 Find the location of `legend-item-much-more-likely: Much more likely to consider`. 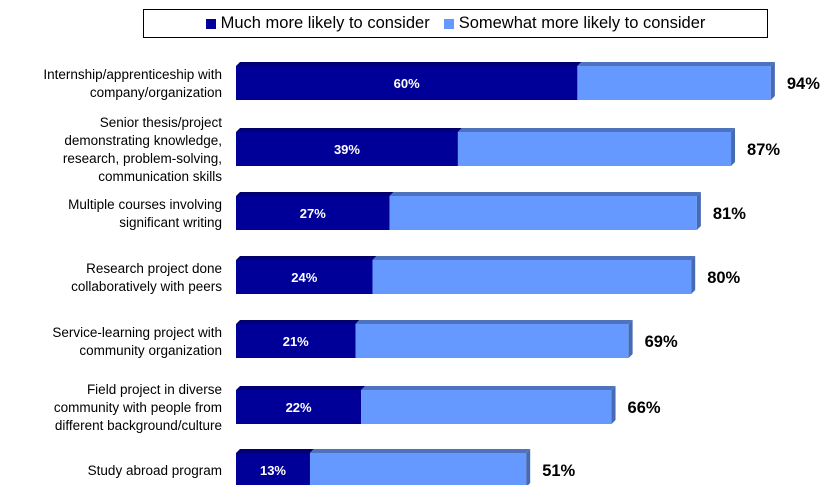

legend-item-much-more-likely: Much more likely to consider is located at coordinates (317, 23).